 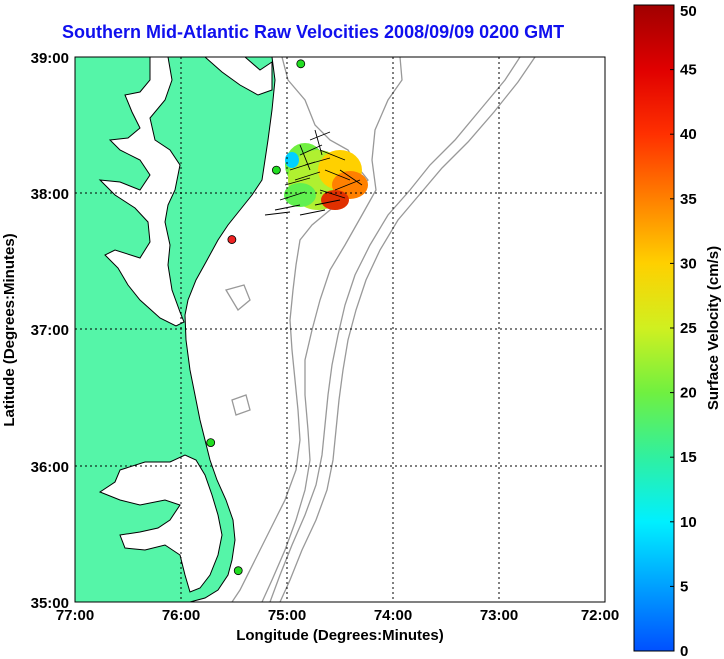 What do you see at coordinates (50, 467) in the screenshot?
I see `y-tick: 36:00` at bounding box center [50, 467].